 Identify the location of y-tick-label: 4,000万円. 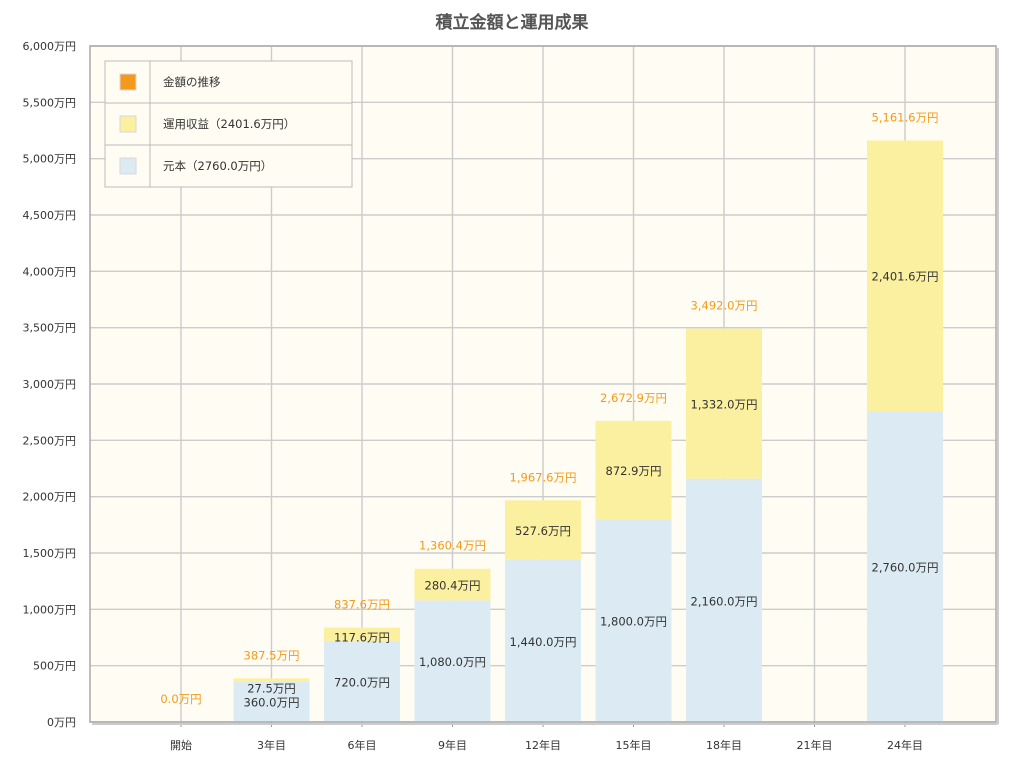
(50, 271).